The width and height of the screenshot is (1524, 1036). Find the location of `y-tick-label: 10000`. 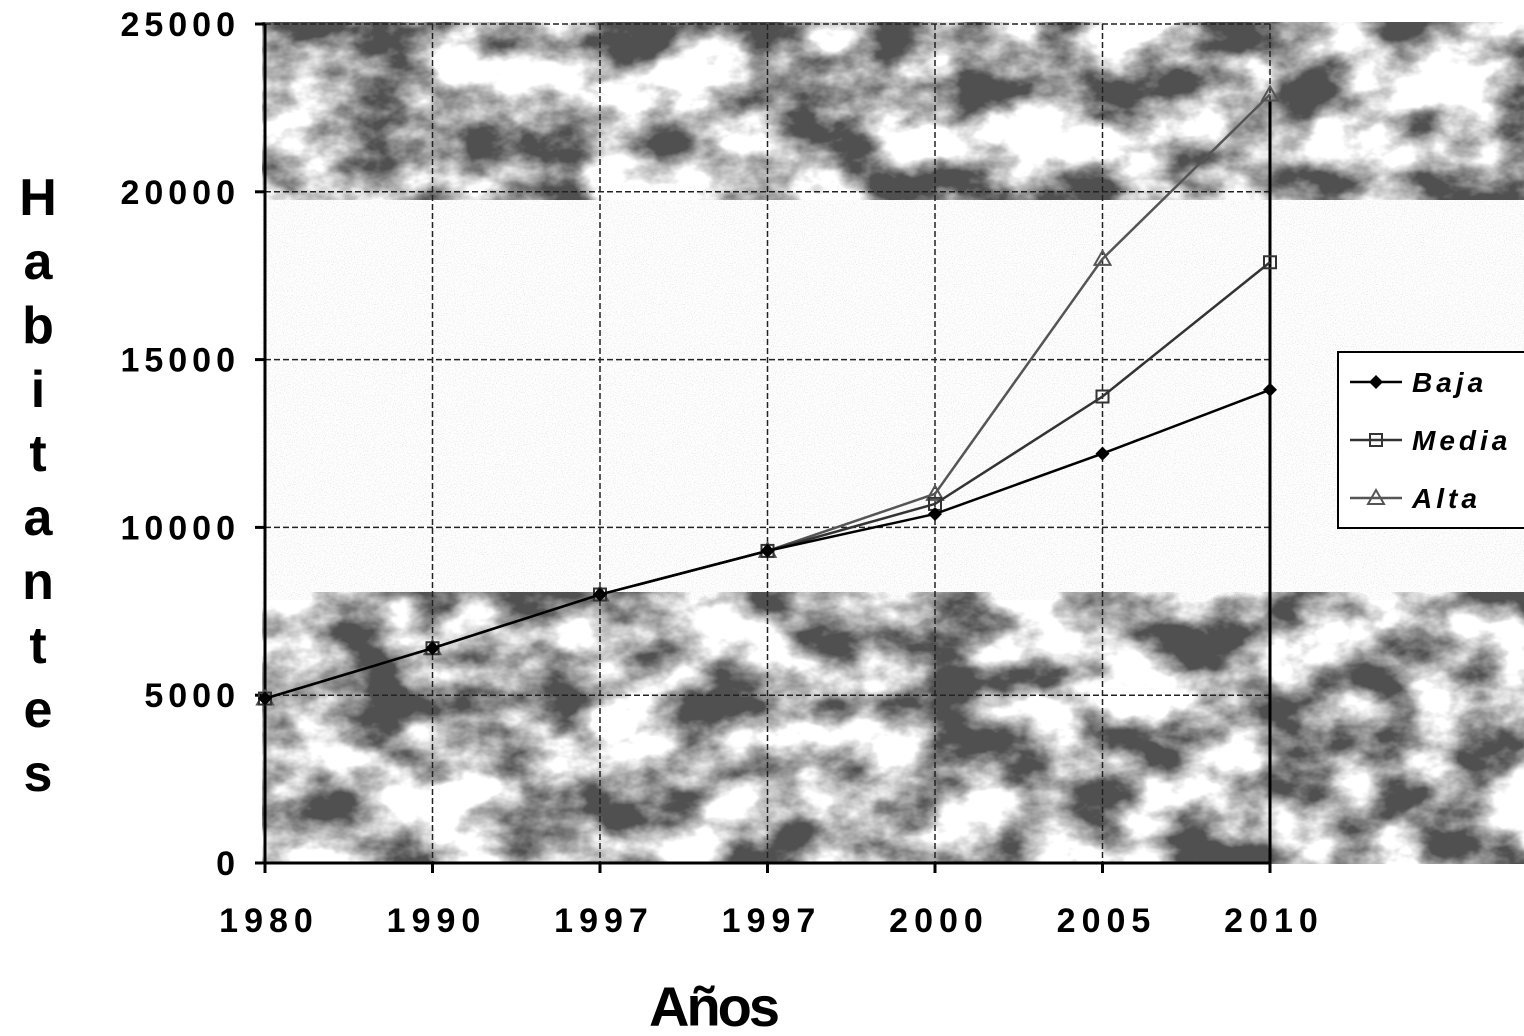

y-tick-label: 10000 is located at coordinates (180, 528).